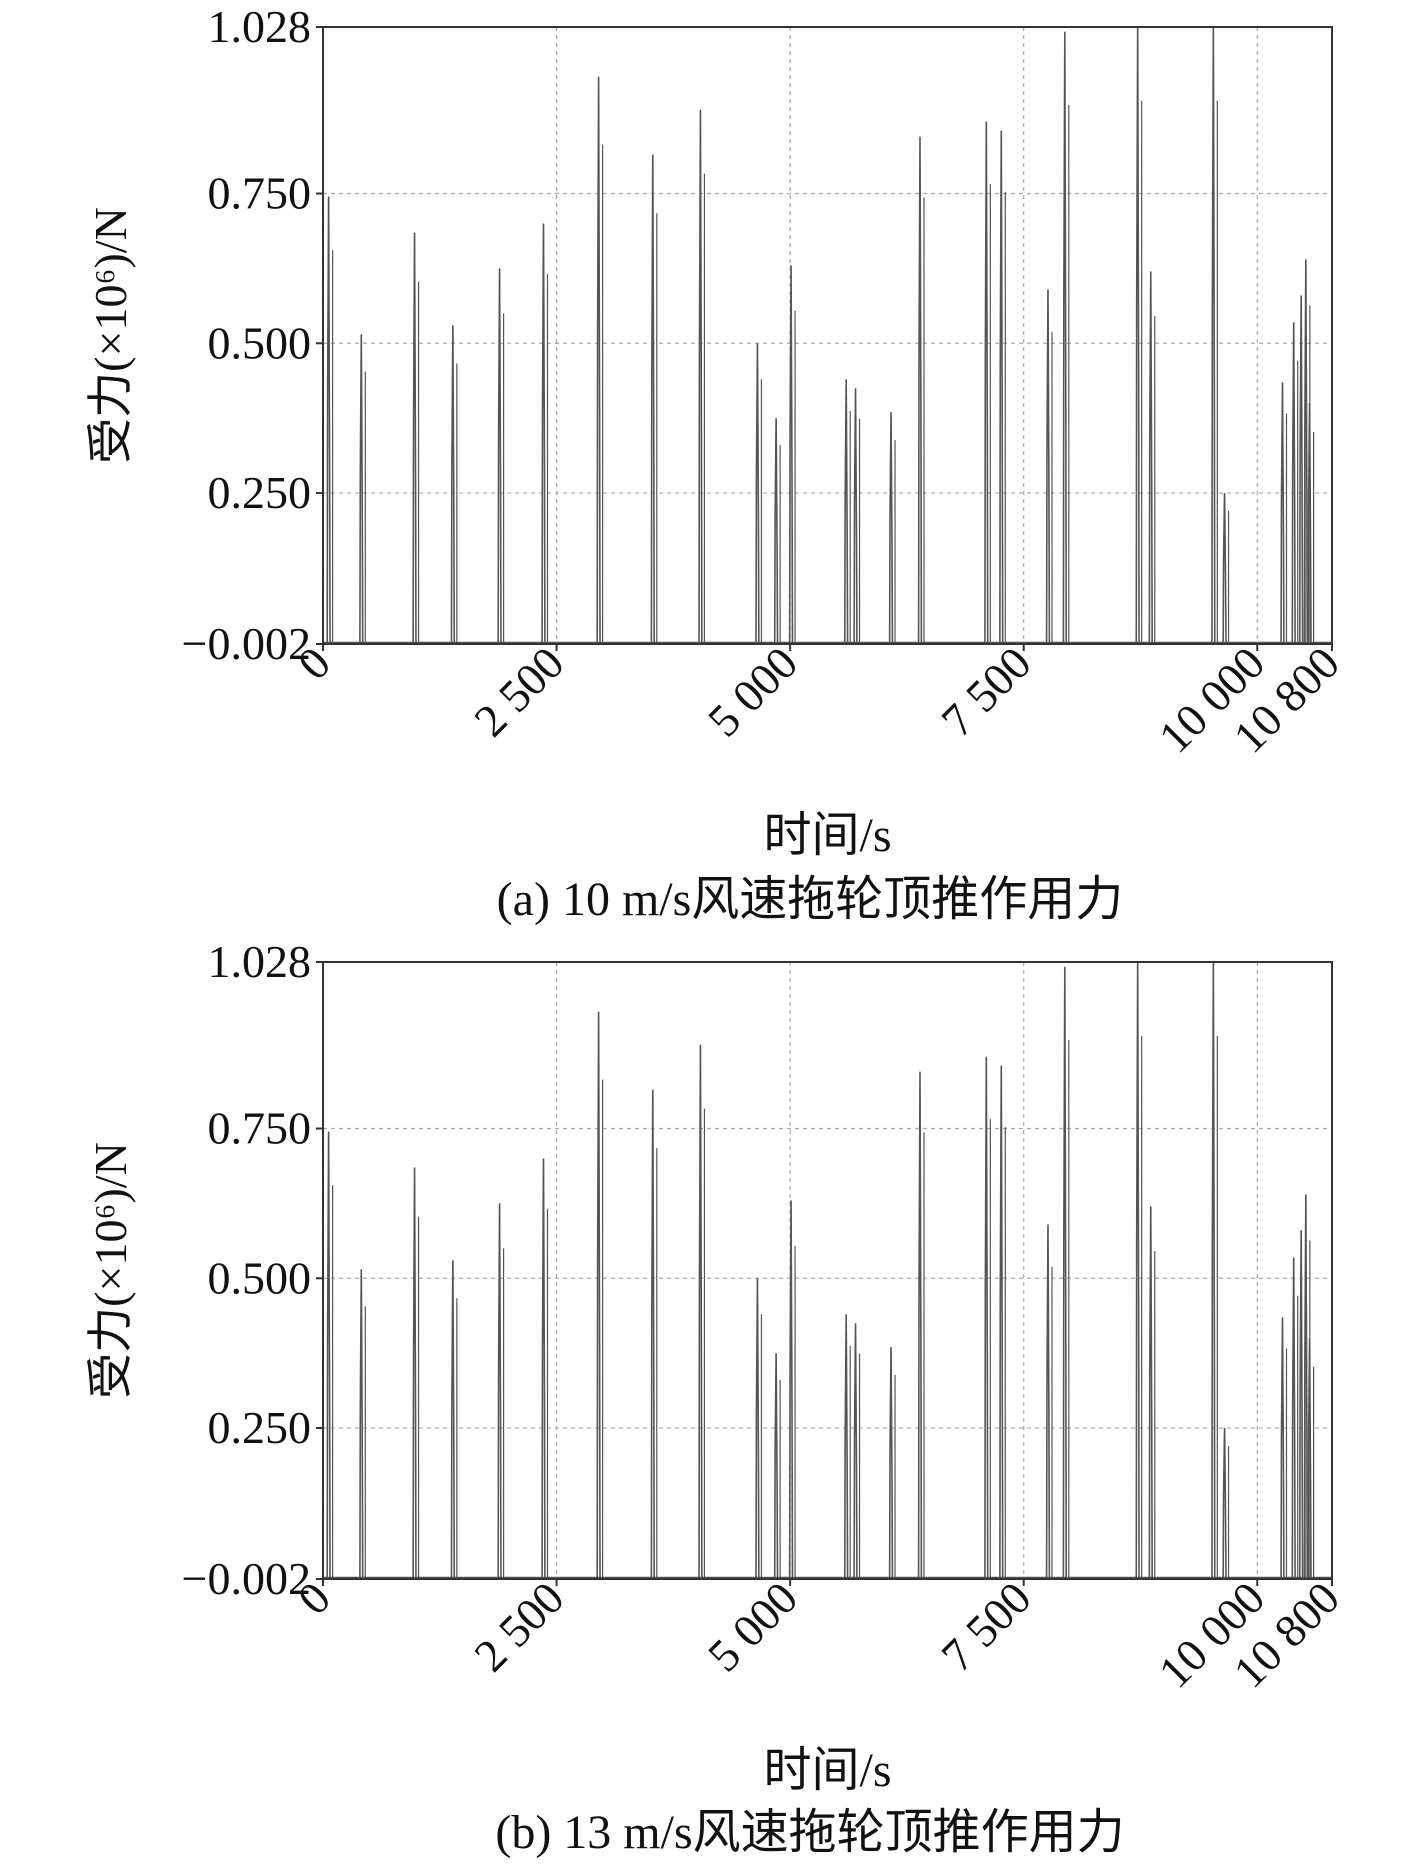 The width and height of the screenshot is (1417, 1875). I want to click on x-tick-label: 7 500, so click(986, 691).